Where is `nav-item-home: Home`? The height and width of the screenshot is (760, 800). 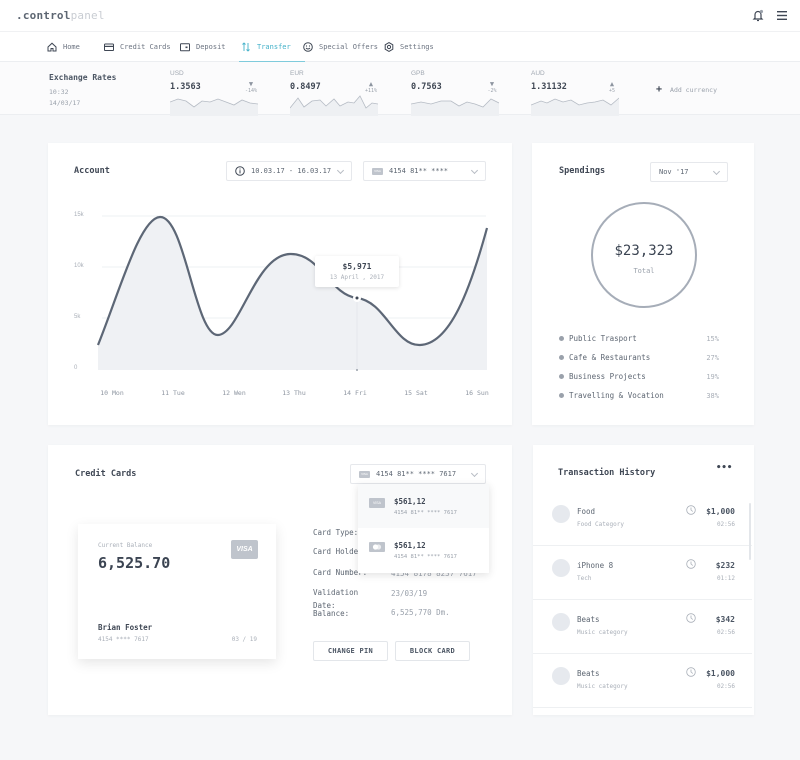 nav-item-home: Home is located at coordinates (63, 47).